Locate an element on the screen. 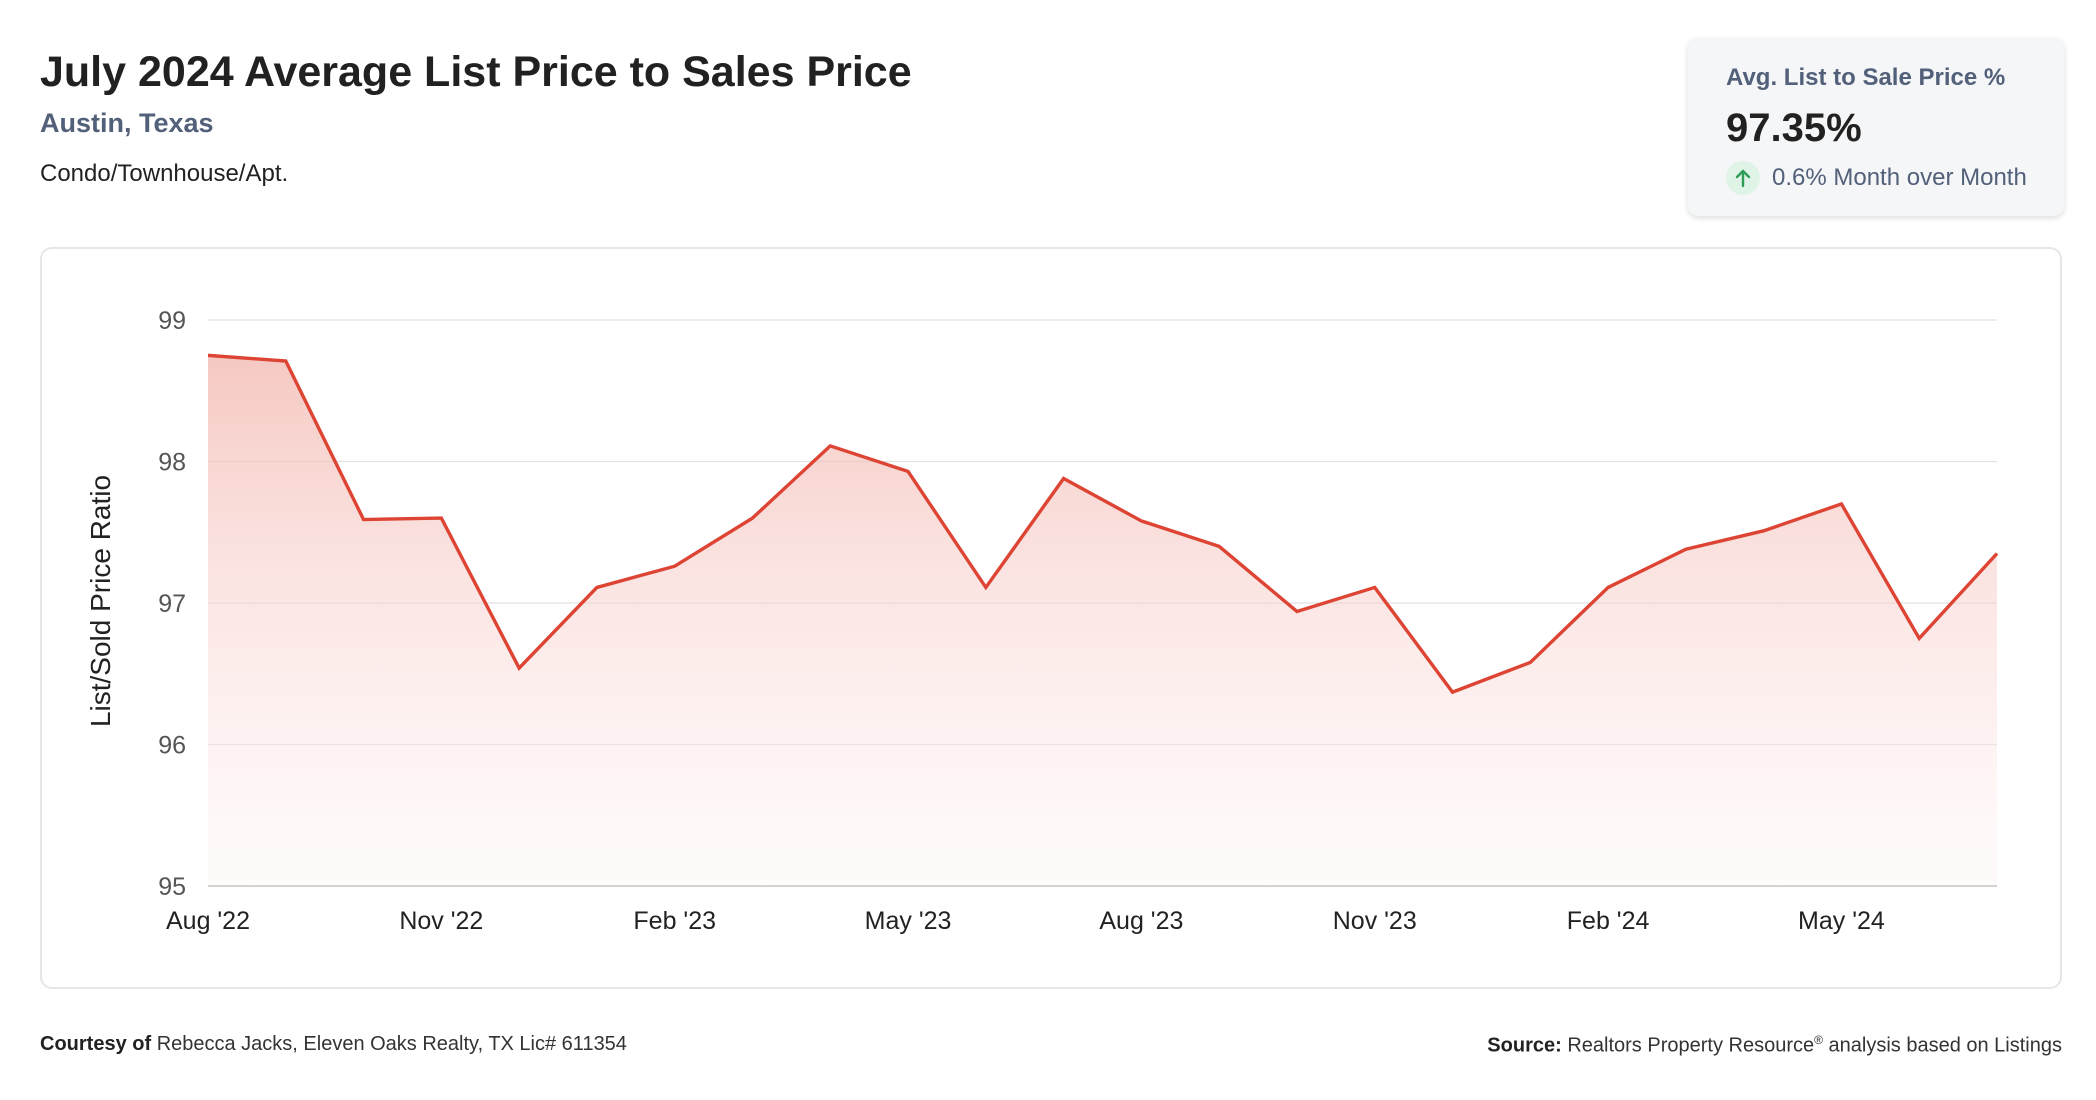  x-tick-label: Aug '22 is located at coordinates (208, 921).